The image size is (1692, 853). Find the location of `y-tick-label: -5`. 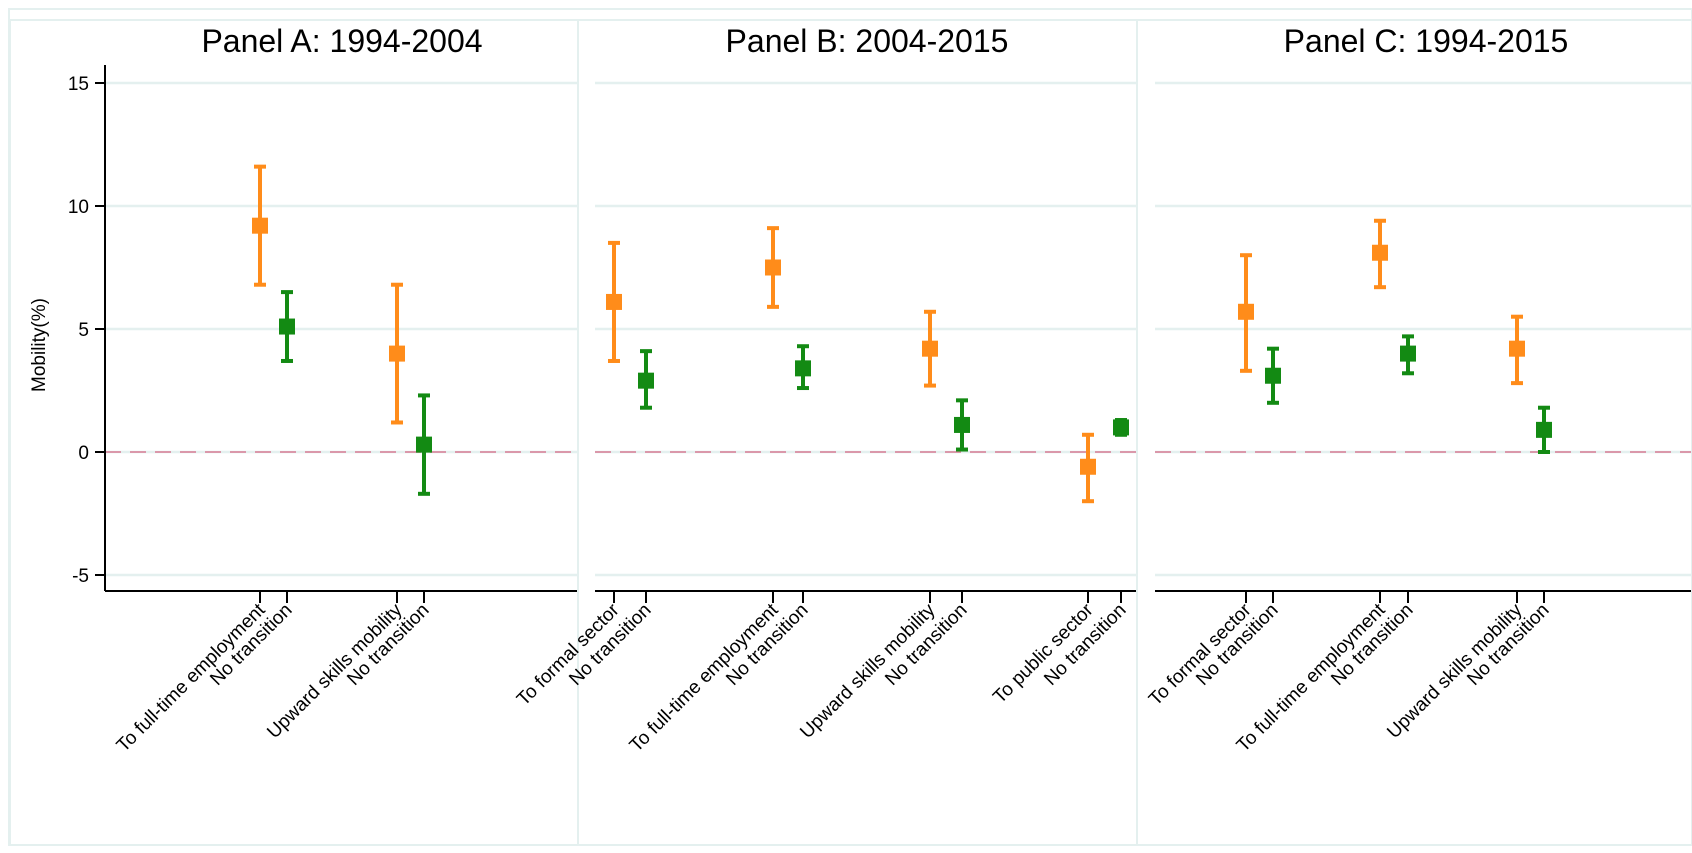

y-tick-label: -5 is located at coordinates (80, 576).